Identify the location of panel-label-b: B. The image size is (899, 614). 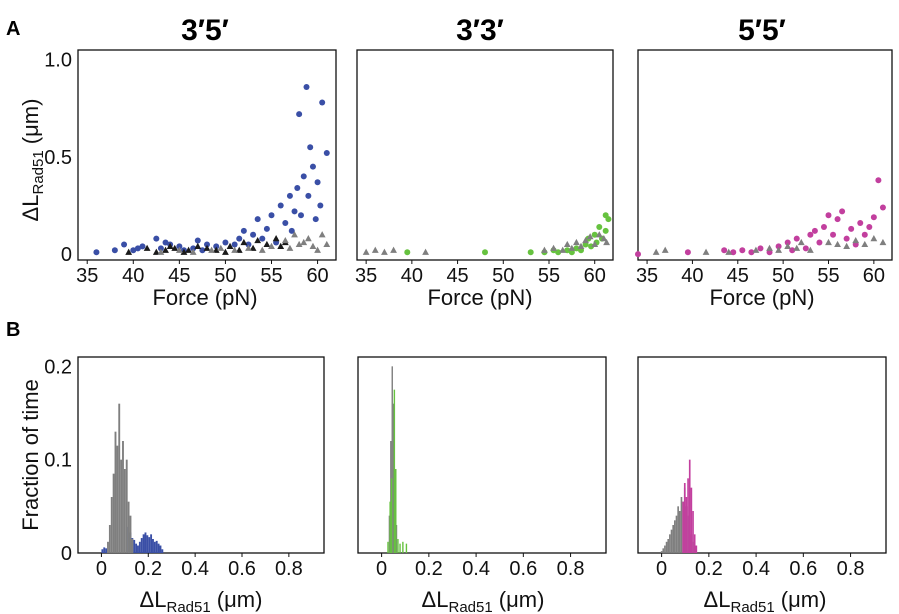
(13, 330).